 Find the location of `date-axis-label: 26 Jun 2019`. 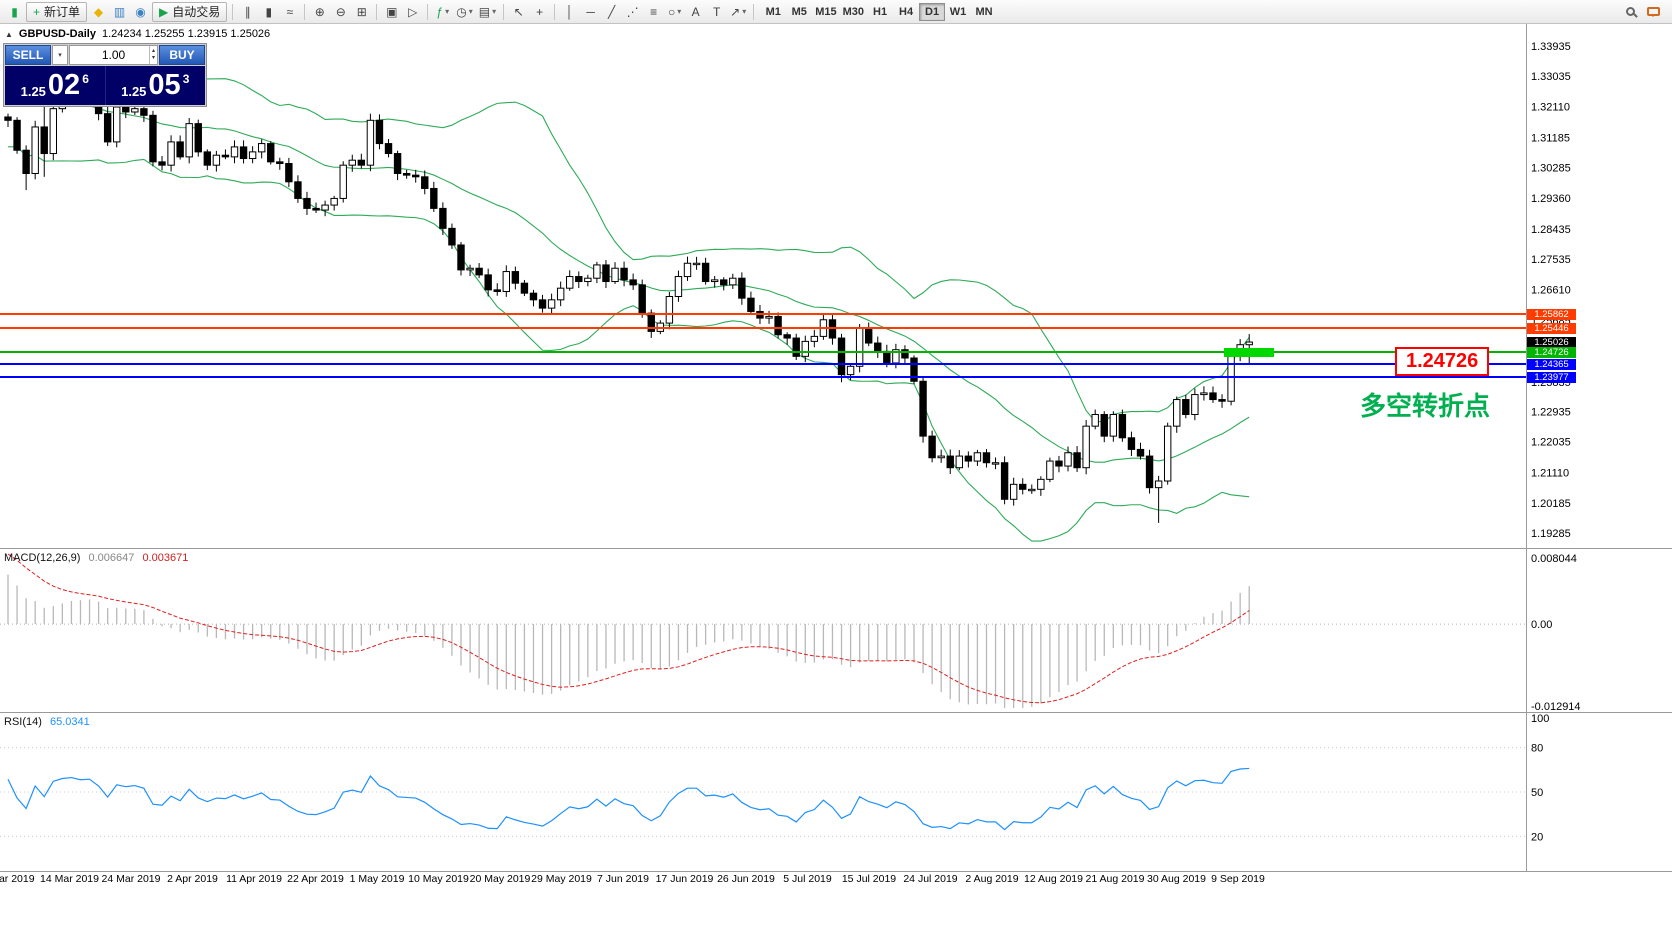

date-axis-label: 26 Jun 2019 is located at coordinates (746, 879).